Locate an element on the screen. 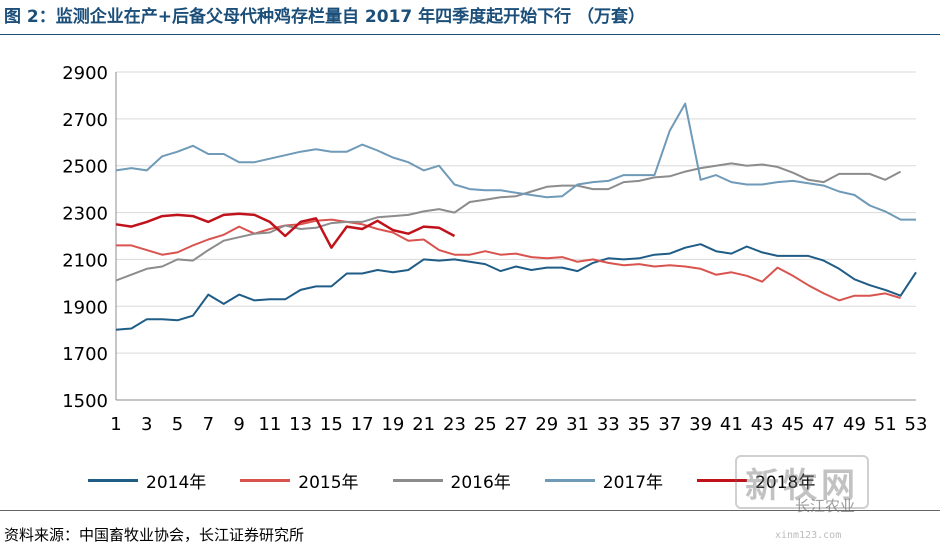 The width and height of the screenshot is (940, 550). watermark: 新牧网 长江农业 xinm123.com is located at coordinates (835, 500).